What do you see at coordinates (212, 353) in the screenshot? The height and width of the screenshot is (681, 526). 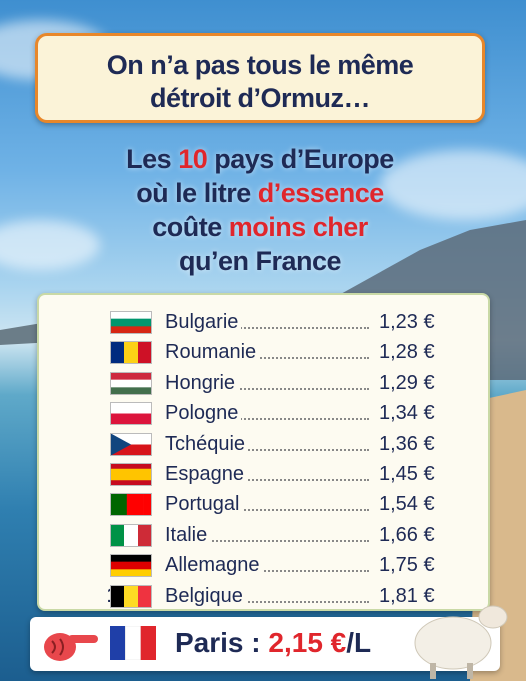 I see `country: Roumanie` at bounding box center [212, 353].